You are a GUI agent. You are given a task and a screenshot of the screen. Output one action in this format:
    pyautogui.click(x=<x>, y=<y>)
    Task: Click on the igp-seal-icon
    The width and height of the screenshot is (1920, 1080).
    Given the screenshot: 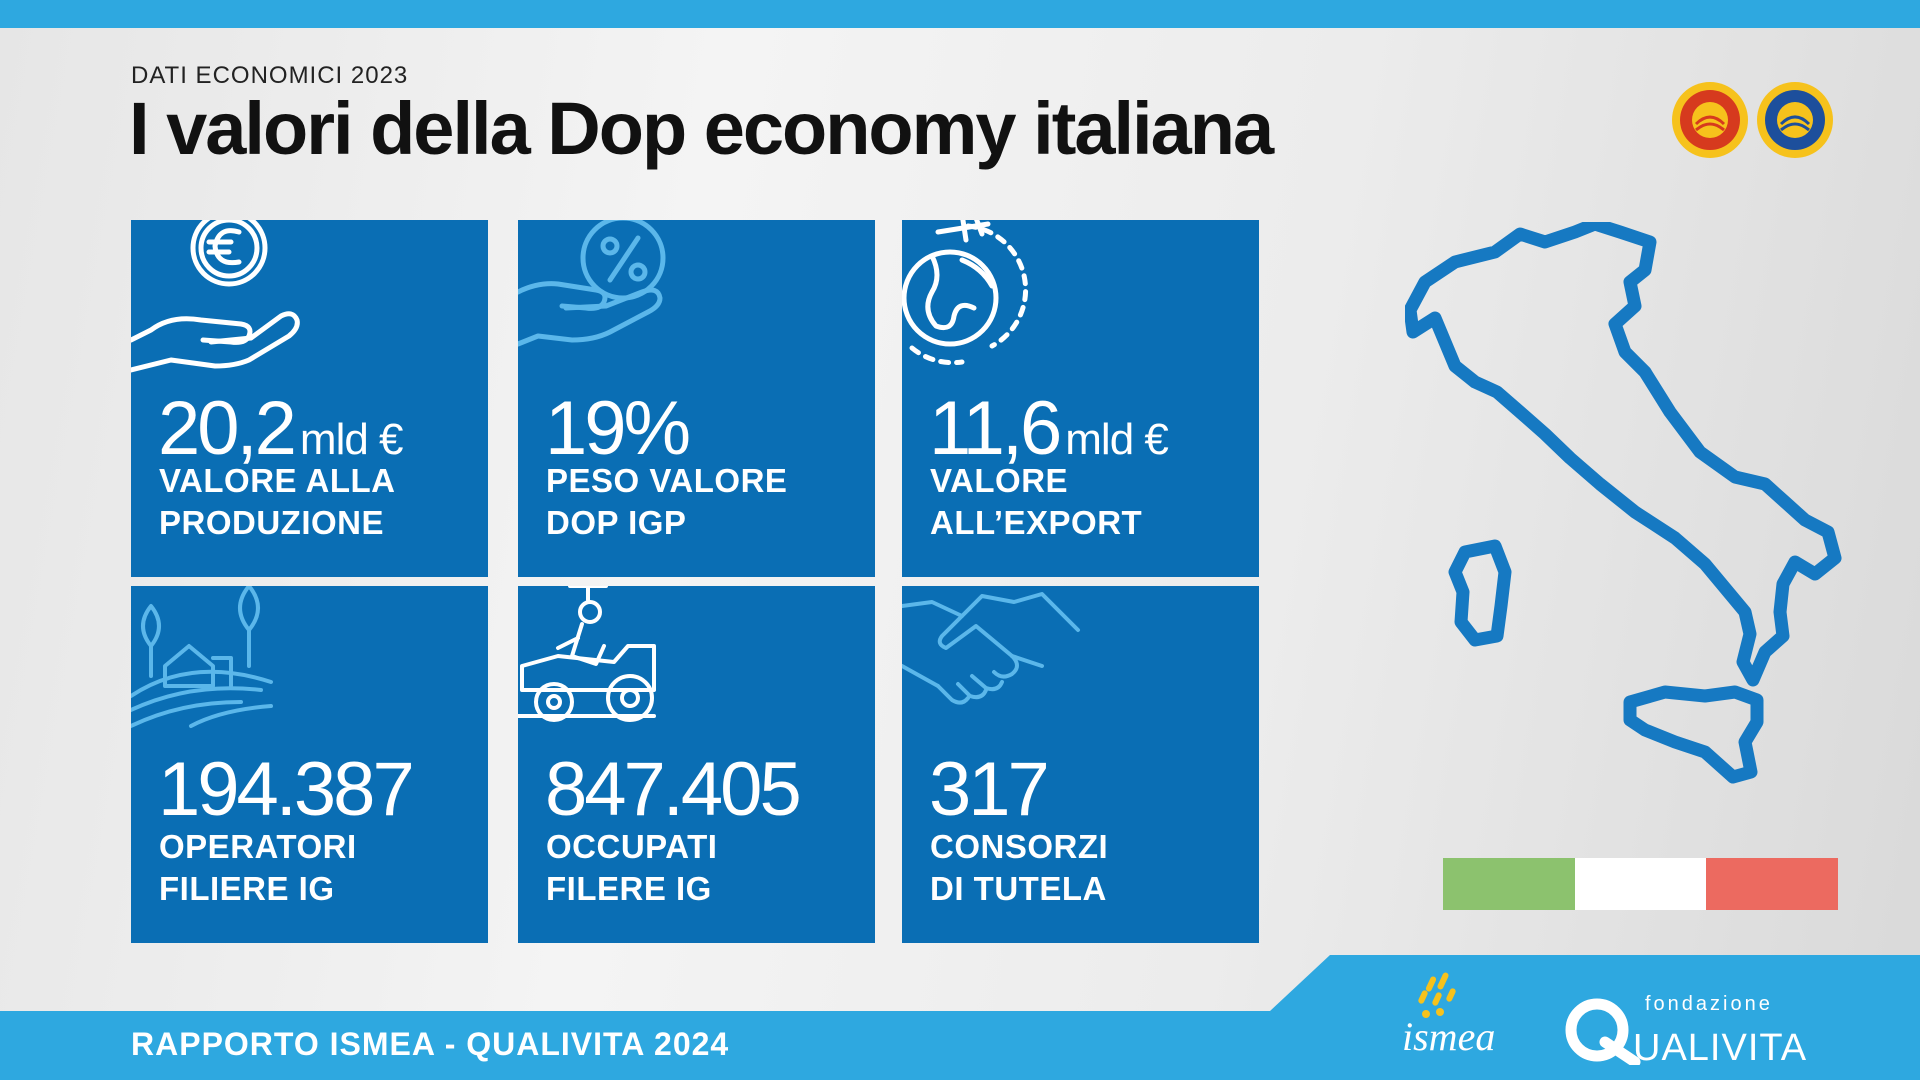 What is the action you would take?
    pyautogui.click(x=1795, y=120)
    